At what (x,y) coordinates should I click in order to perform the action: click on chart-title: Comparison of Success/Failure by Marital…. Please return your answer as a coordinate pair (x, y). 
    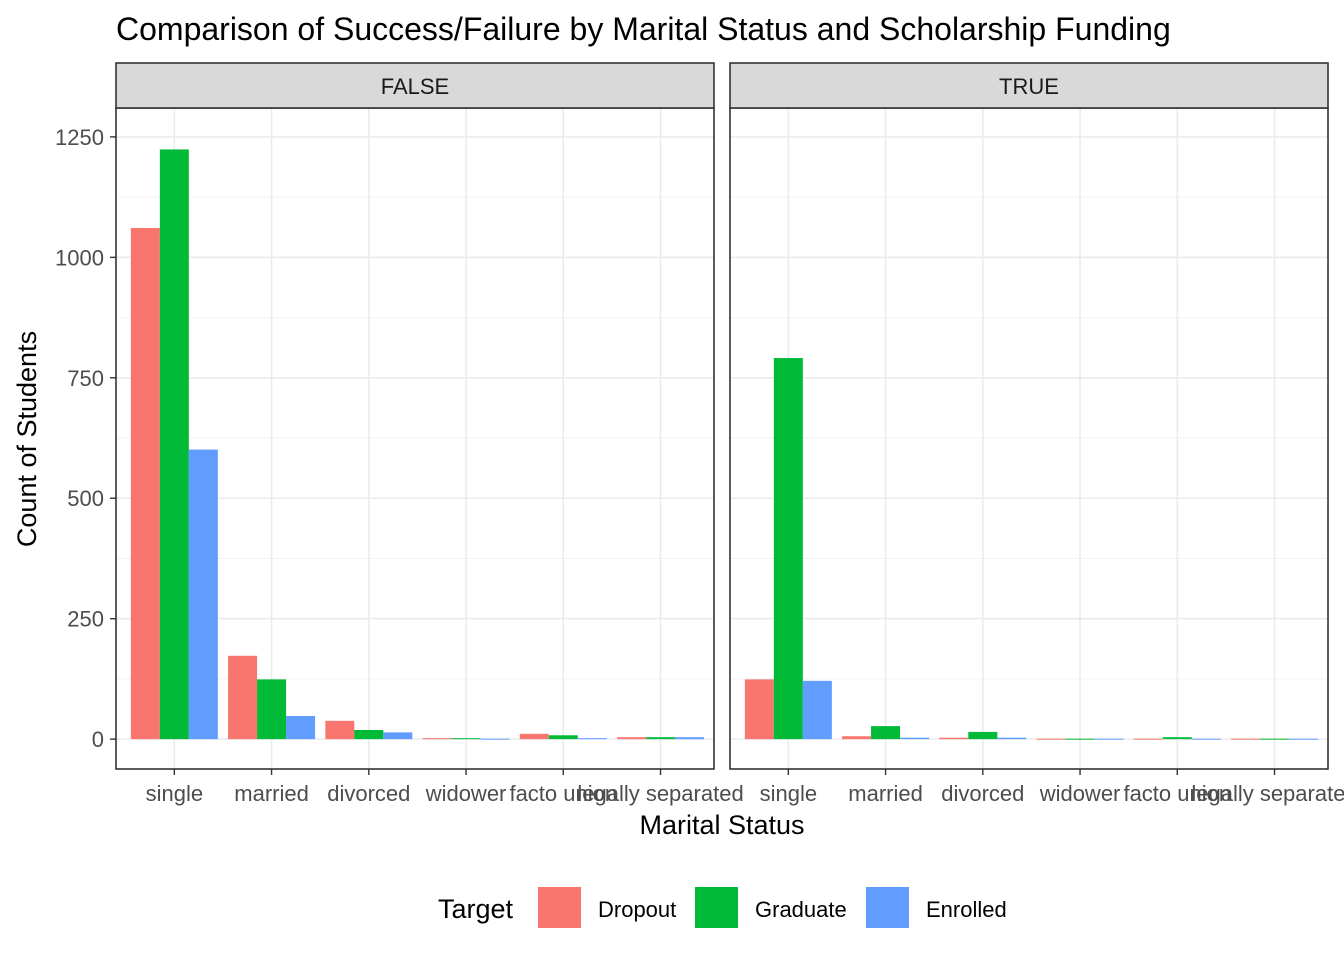
    Looking at the image, I should click on (643, 29).